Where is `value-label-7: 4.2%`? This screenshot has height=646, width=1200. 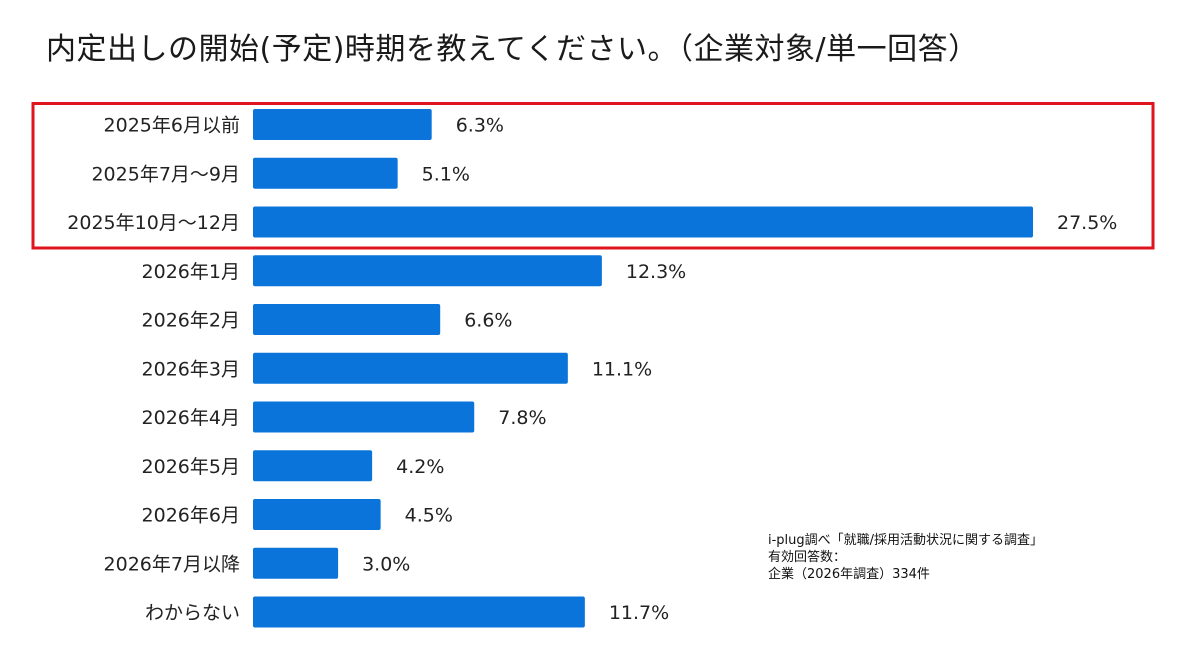
value-label-7: 4.2% is located at coordinates (420, 467).